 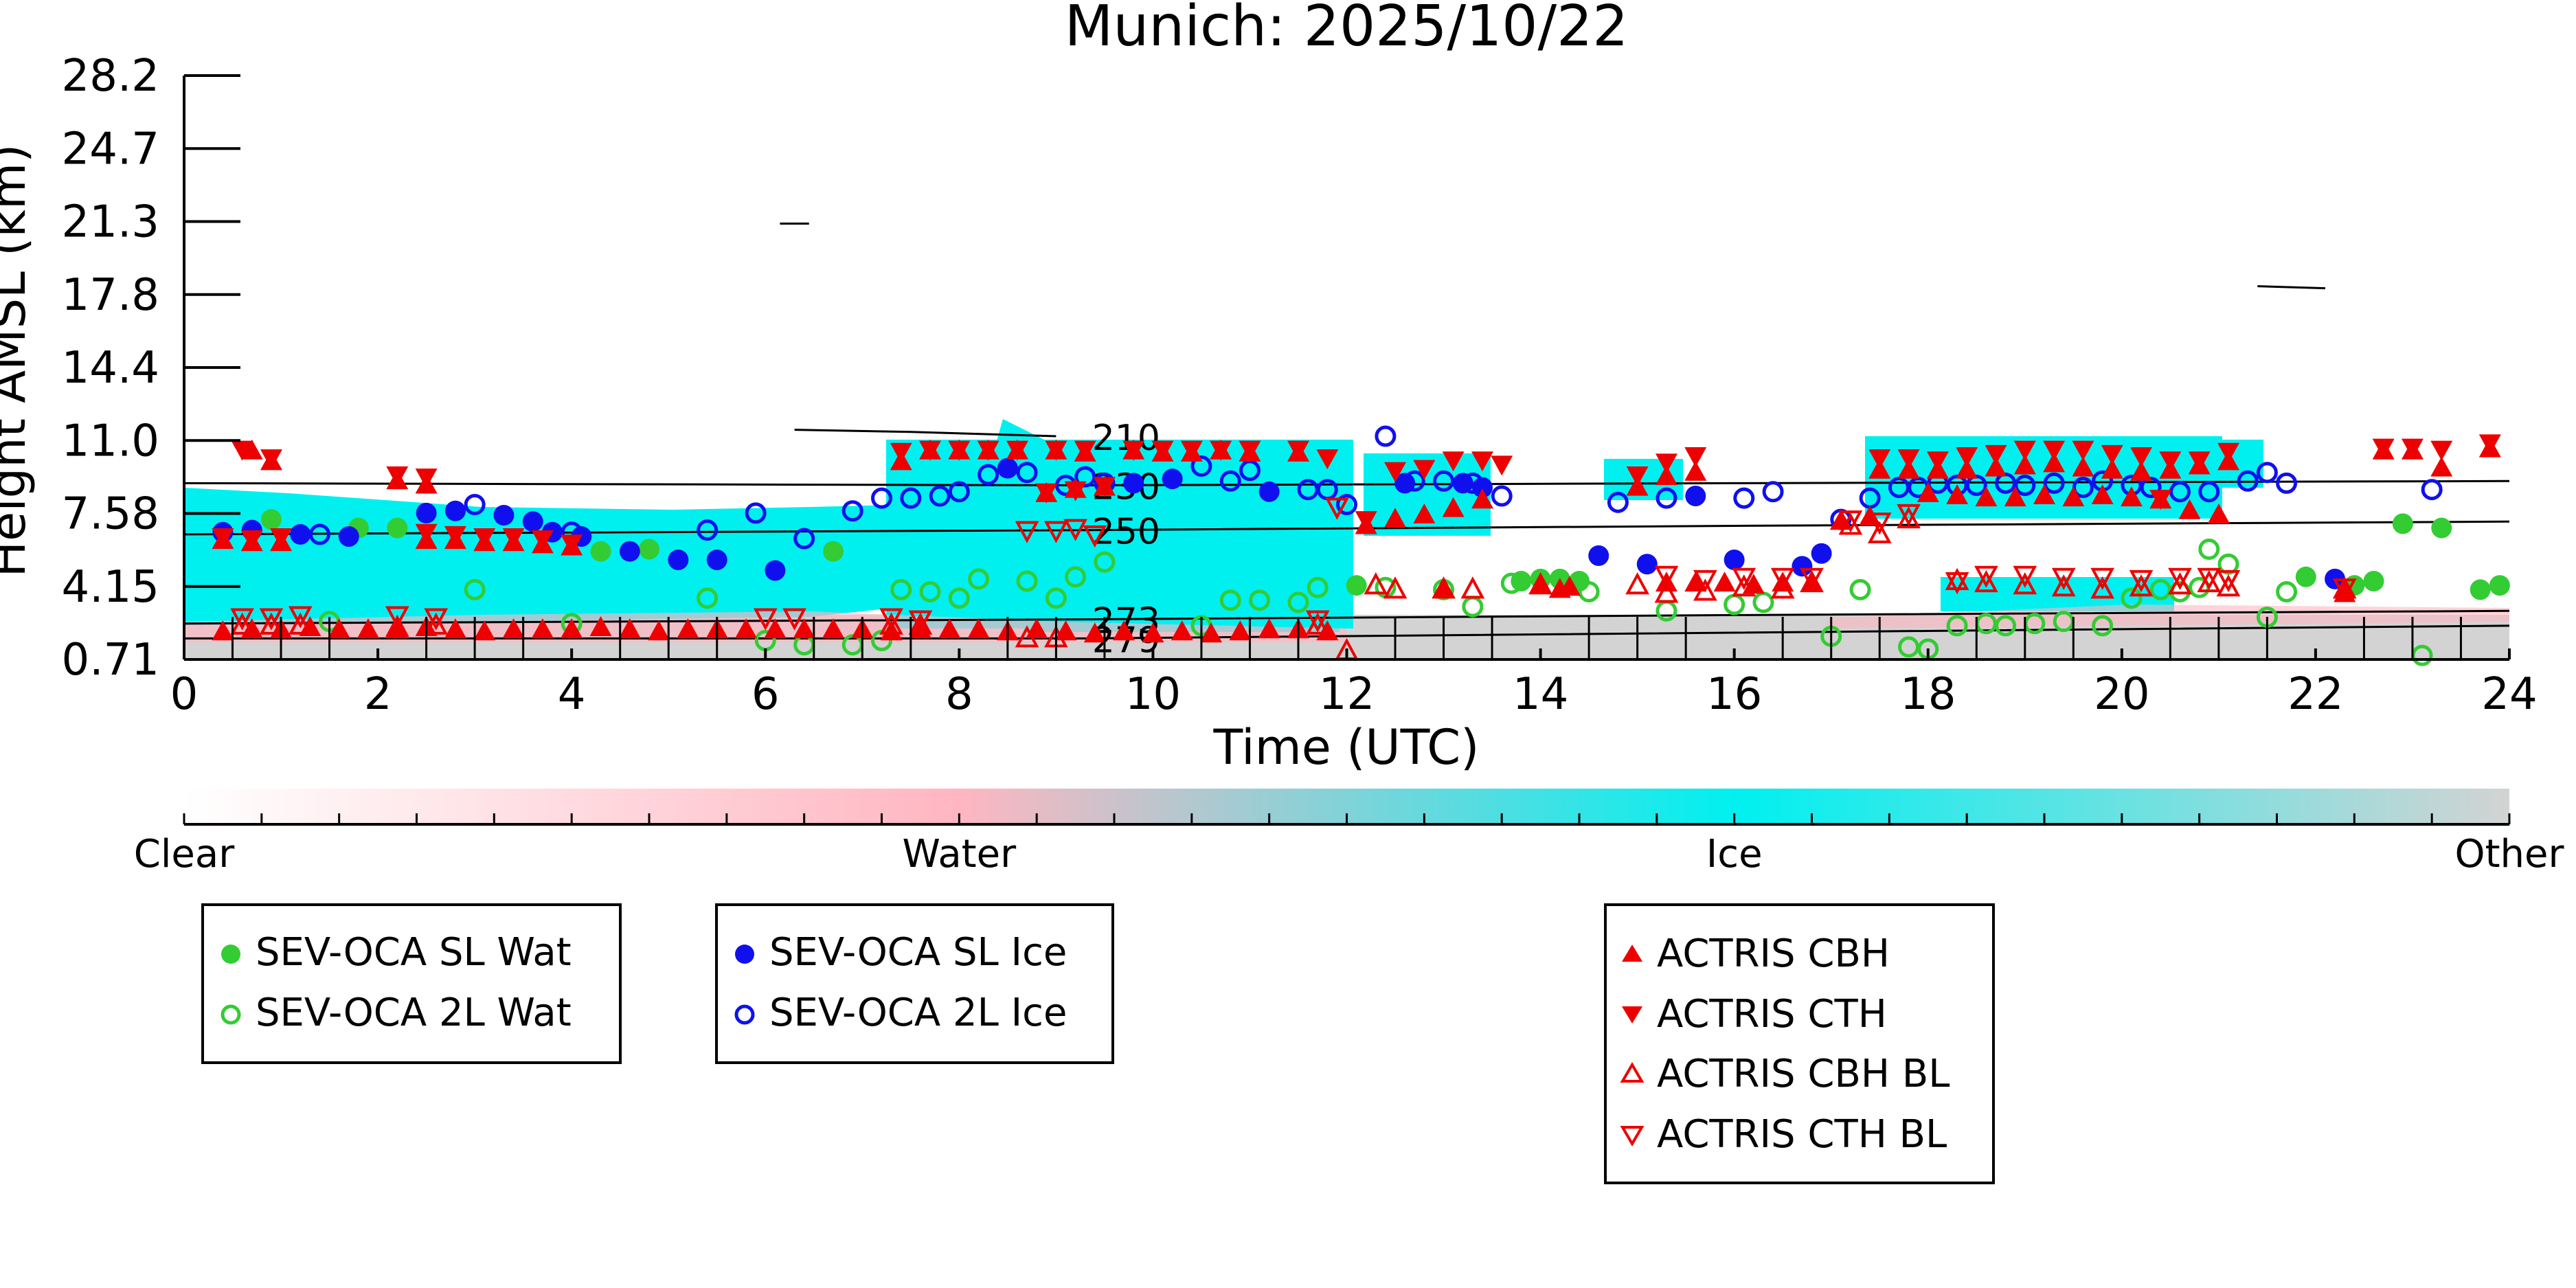 What do you see at coordinates (184, 854) in the screenshot?
I see `colorbar-label: Clear` at bounding box center [184, 854].